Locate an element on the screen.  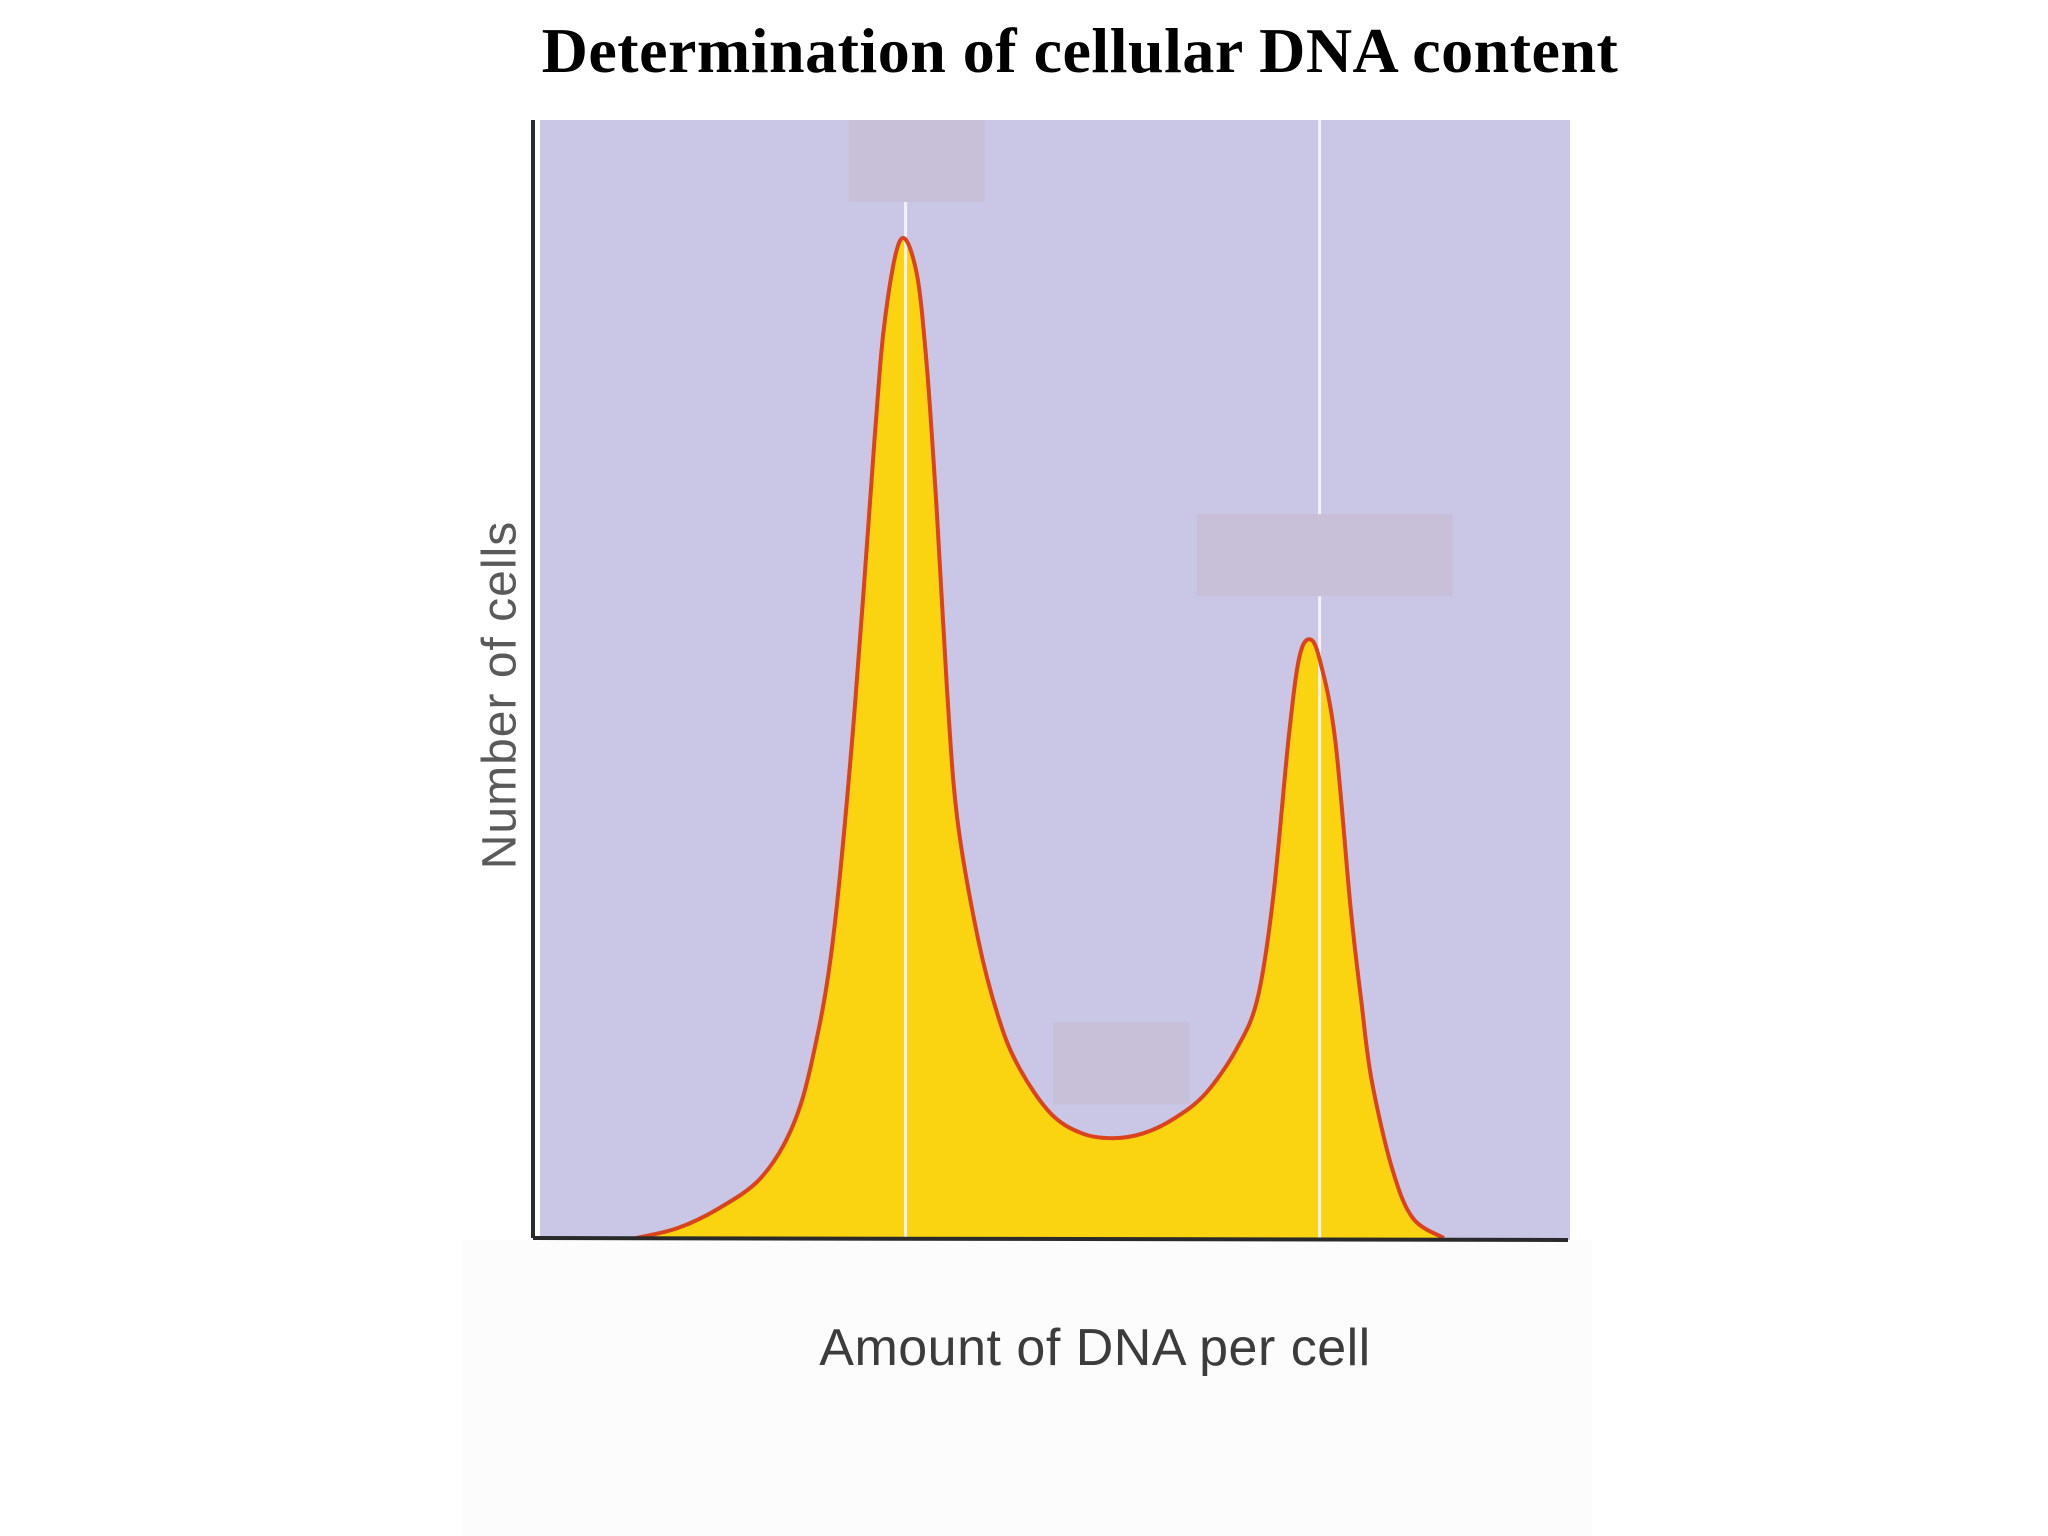
slide-title: Determination of cellular DNA content is located at coordinates (1080, 50).